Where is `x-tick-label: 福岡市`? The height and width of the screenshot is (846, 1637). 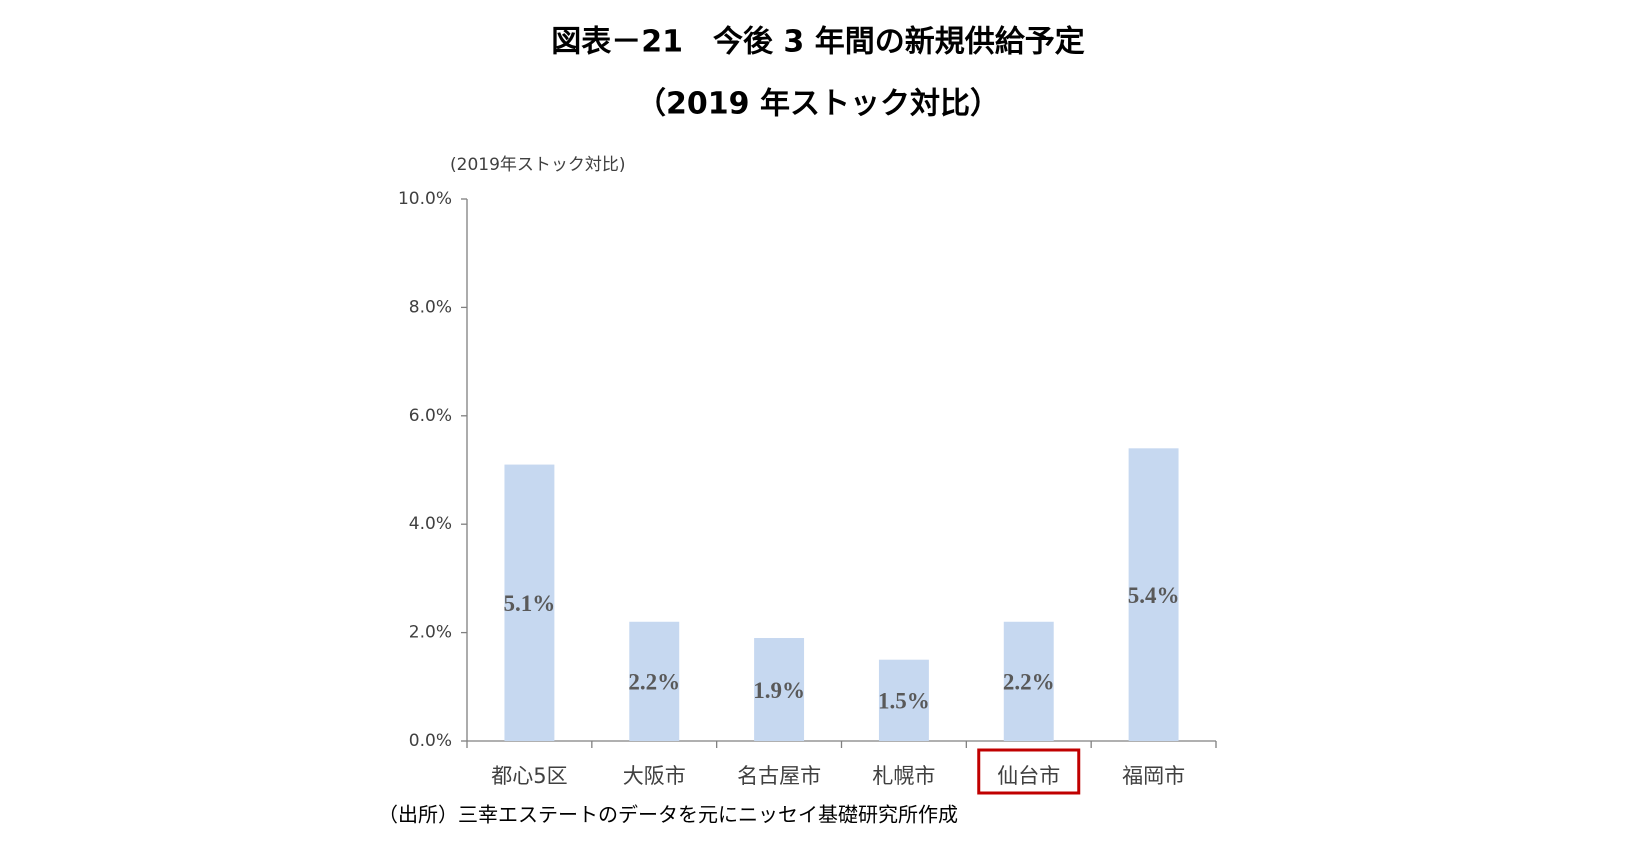 x-tick-label: 福岡市 is located at coordinates (1153, 776).